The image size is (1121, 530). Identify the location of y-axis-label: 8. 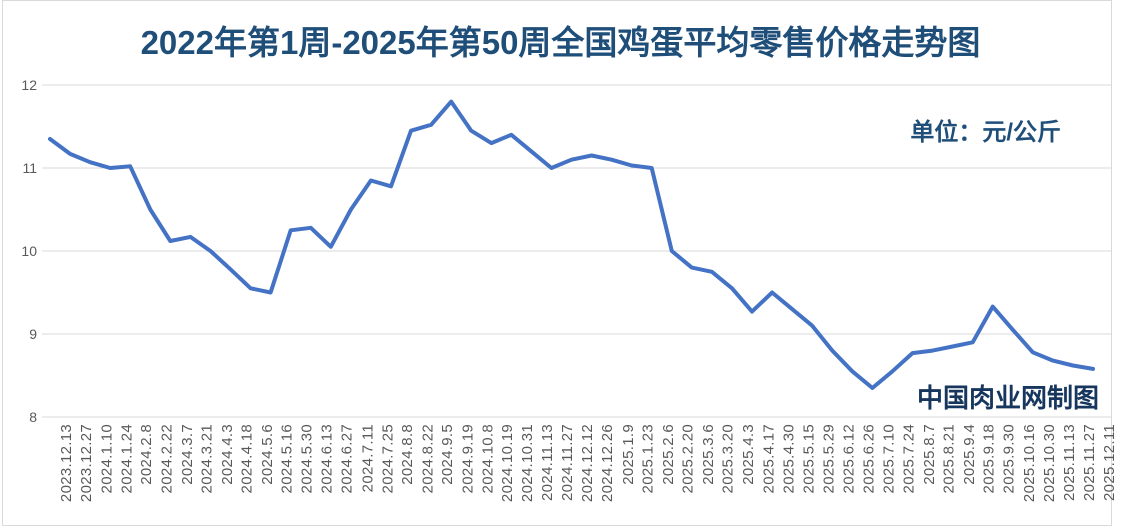
(33, 417).